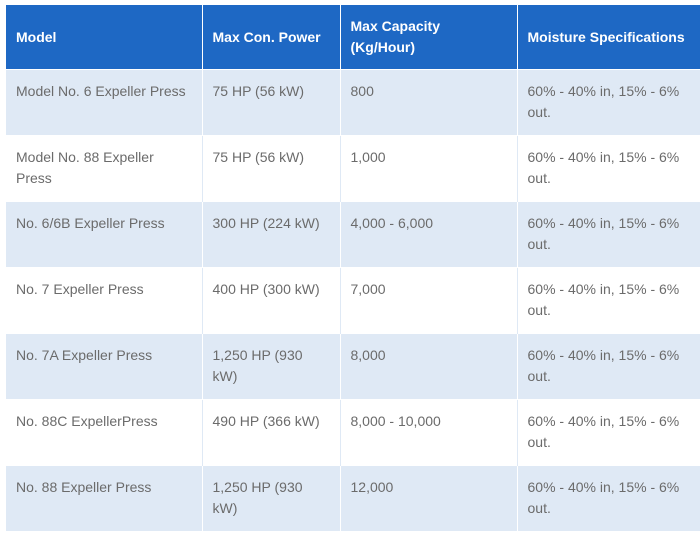 The width and height of the screenshot is (700, 533). Describe the element at coordinates (104, 366) in the screenshot. I see `cell-model: No. 7A Expeller Press` at that location.